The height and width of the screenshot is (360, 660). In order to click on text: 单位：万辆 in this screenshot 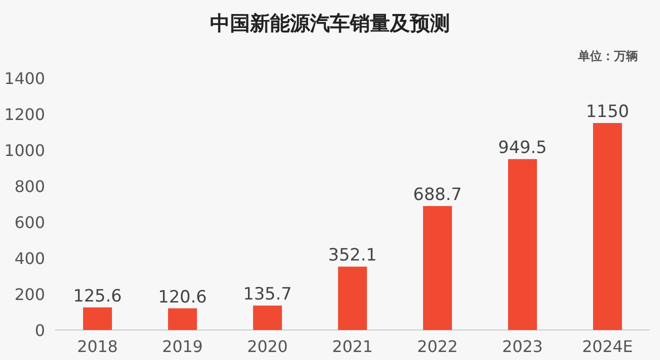, I will do `click(607, 56)`.